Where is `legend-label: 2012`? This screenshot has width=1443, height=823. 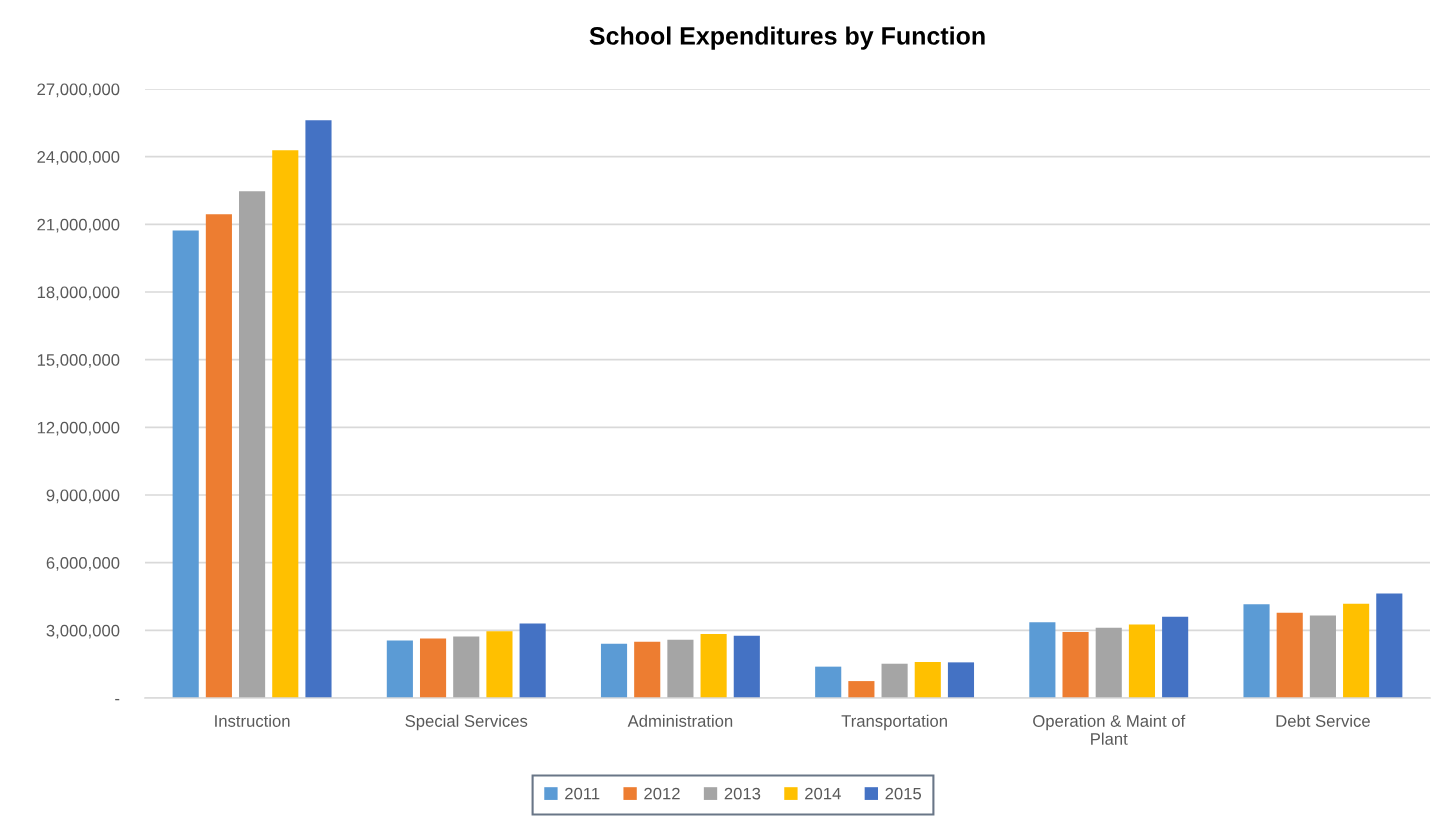 legend-label: 2012 is located at coordinates (662, 793).